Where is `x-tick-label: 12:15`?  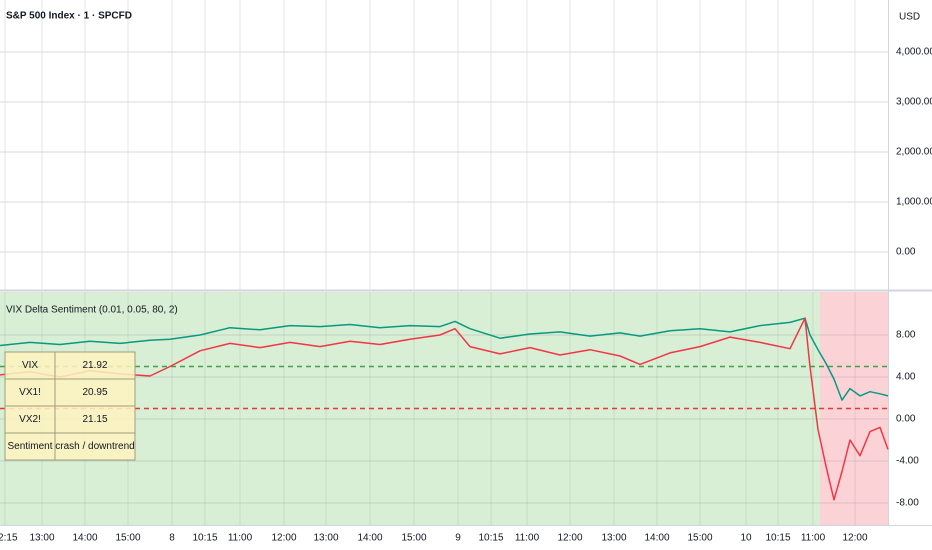
x-tick-label: 12:15 is located at coordinates (9, 538).